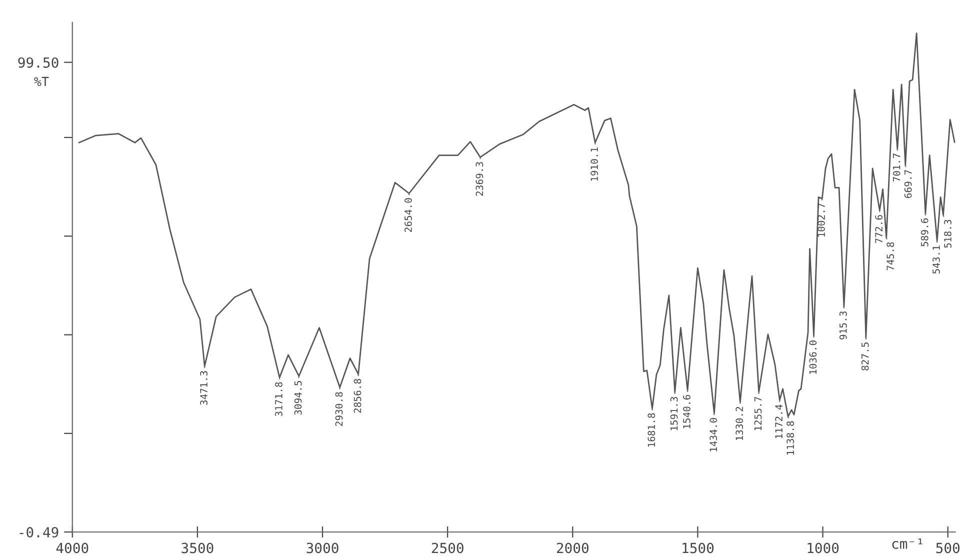  Describe the element at coordinates (322, 548) in the screenshot. I see `x-tick-label: 3000` at that location.